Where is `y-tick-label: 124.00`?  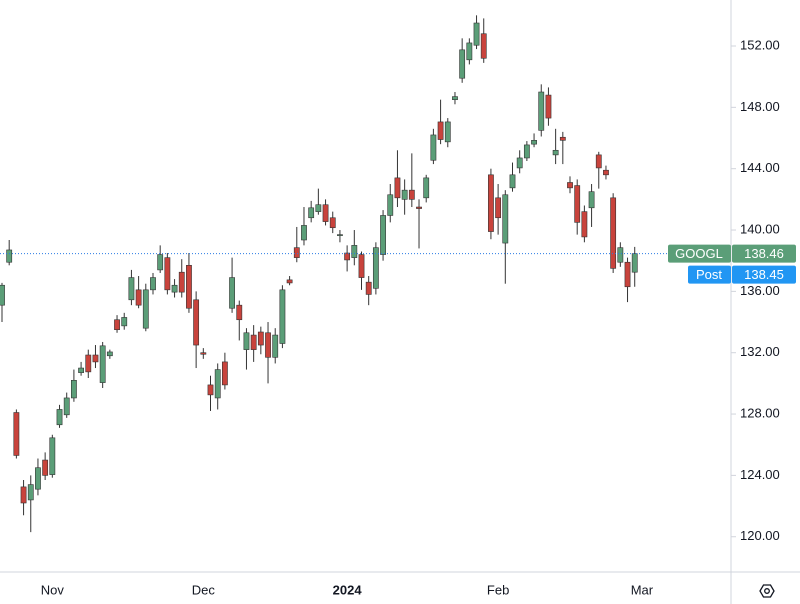 y-tick-label: 124.00 is located at coordinates (760, 474).